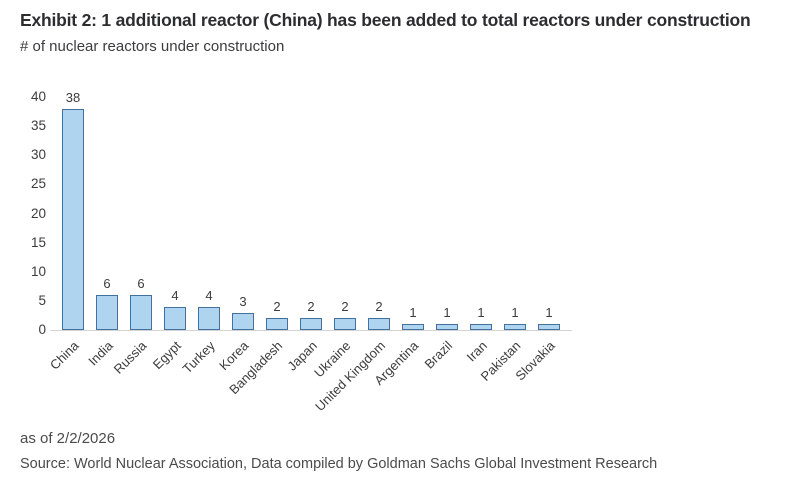  What do you see at coordinates (243, 321) in the screenshot?
I see `bar-korea` at bounding box center [243, 321].